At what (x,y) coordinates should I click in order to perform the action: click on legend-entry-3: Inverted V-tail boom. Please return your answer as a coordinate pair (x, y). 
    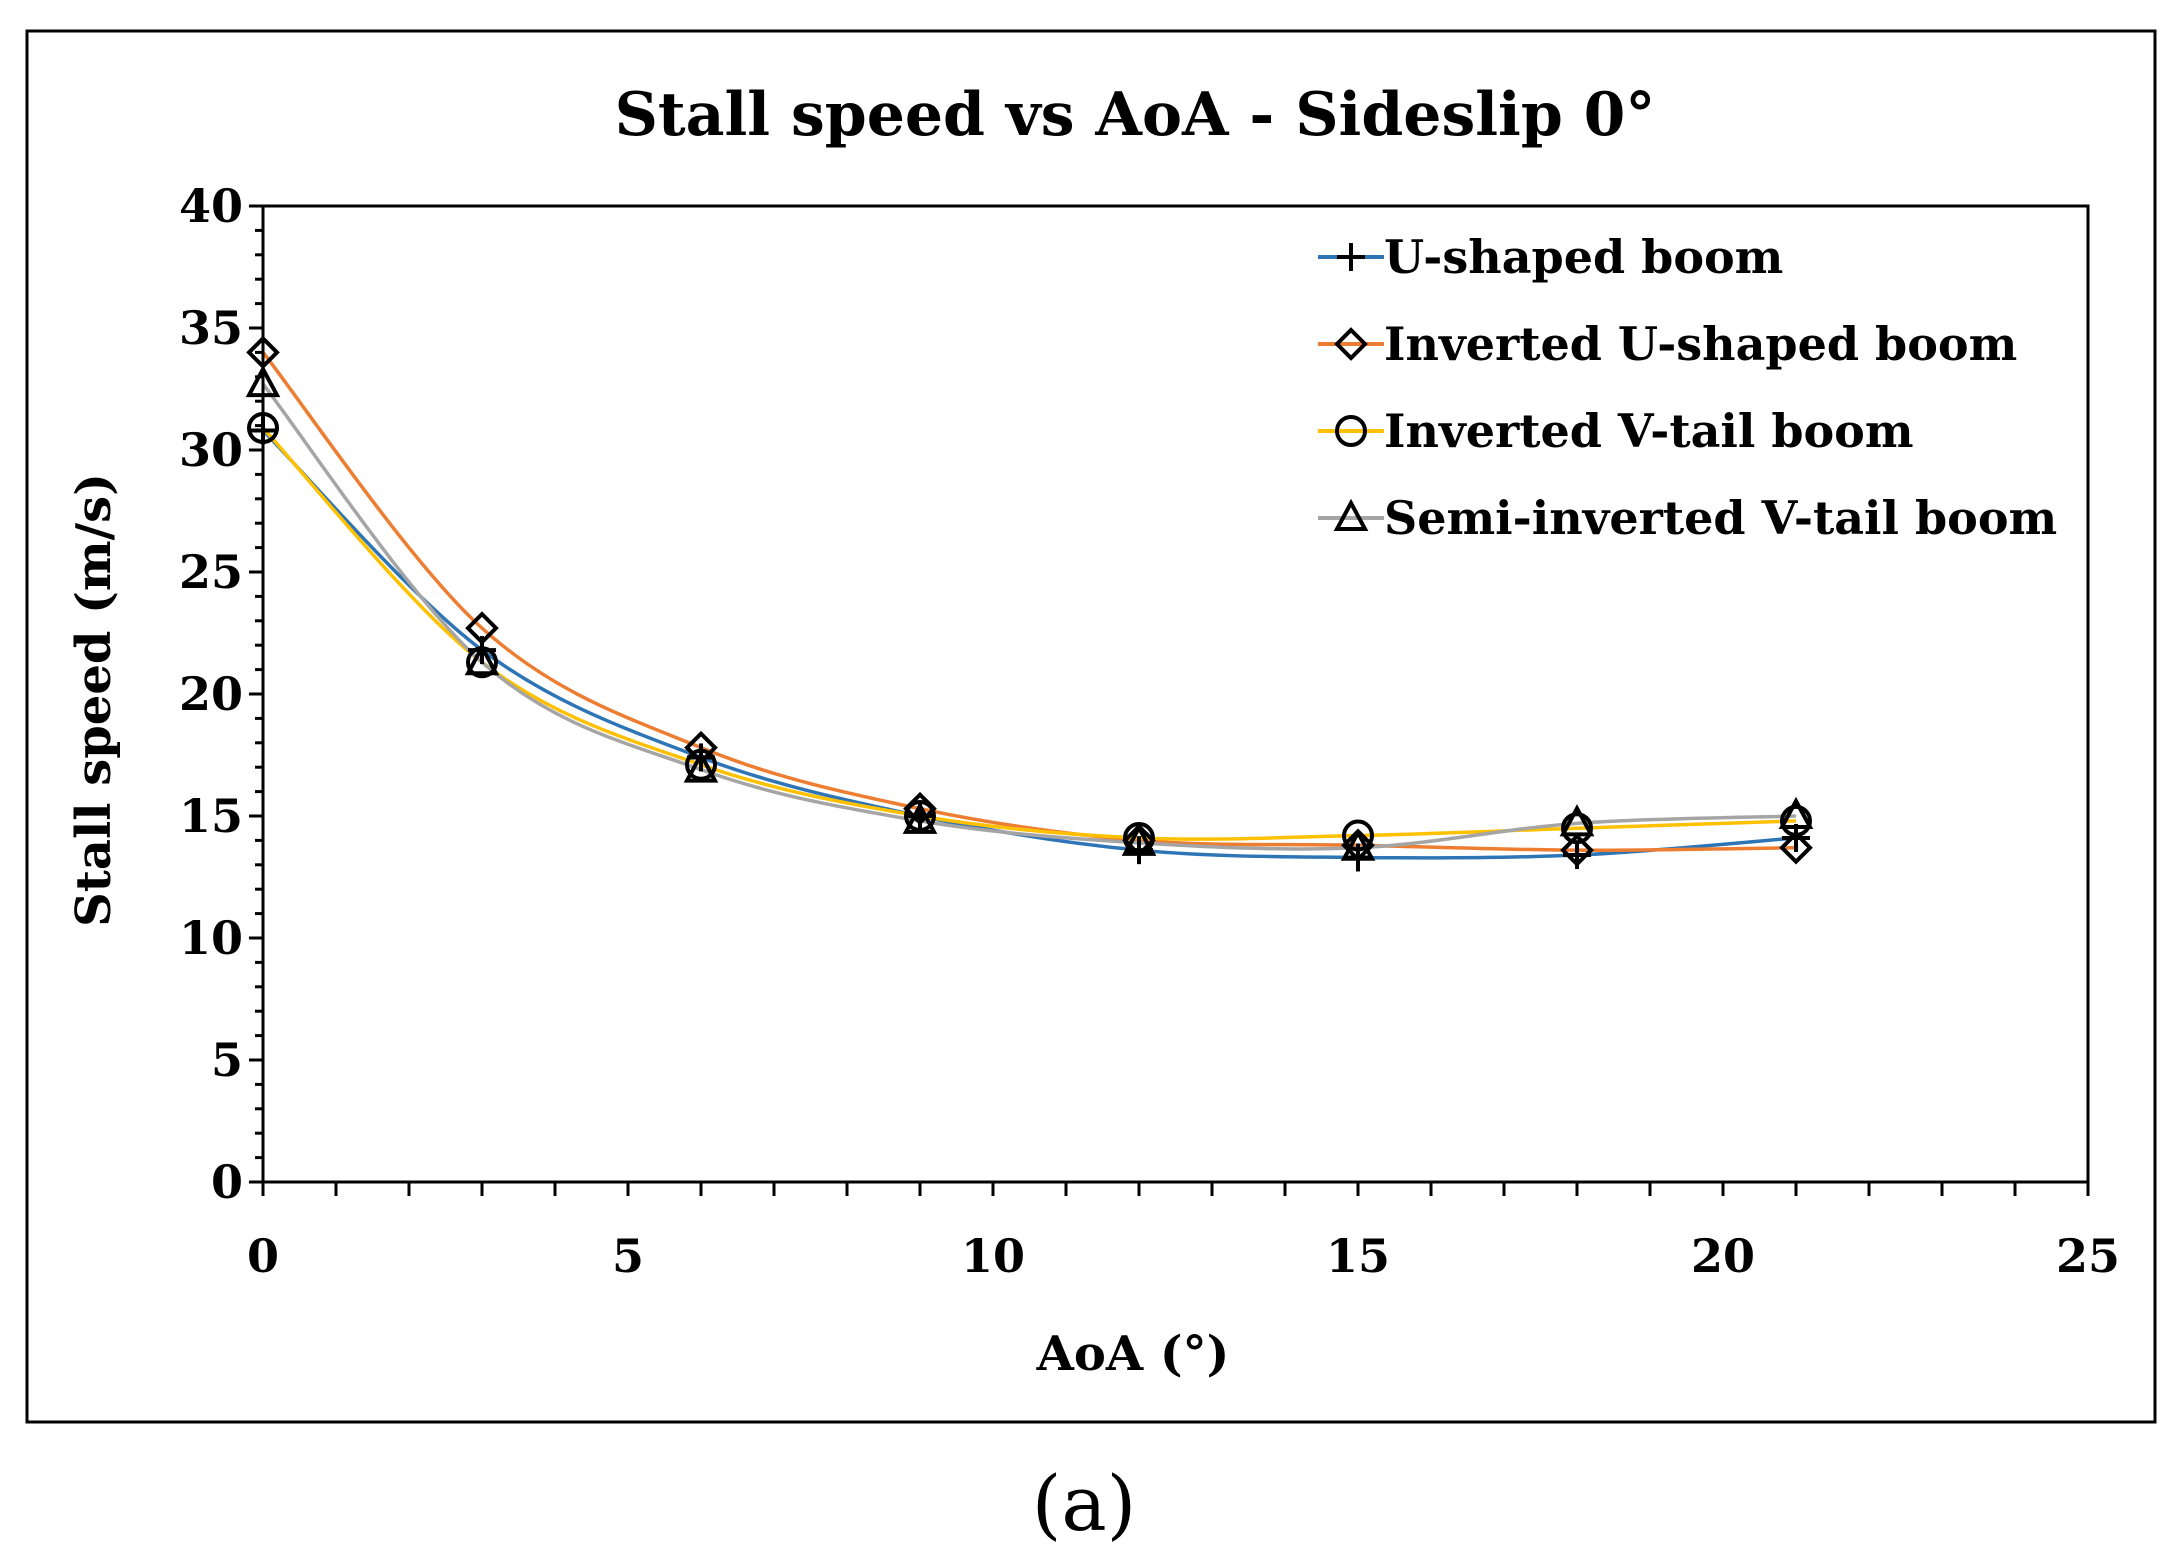
    Looking at the image, I should click on (1616, 431).